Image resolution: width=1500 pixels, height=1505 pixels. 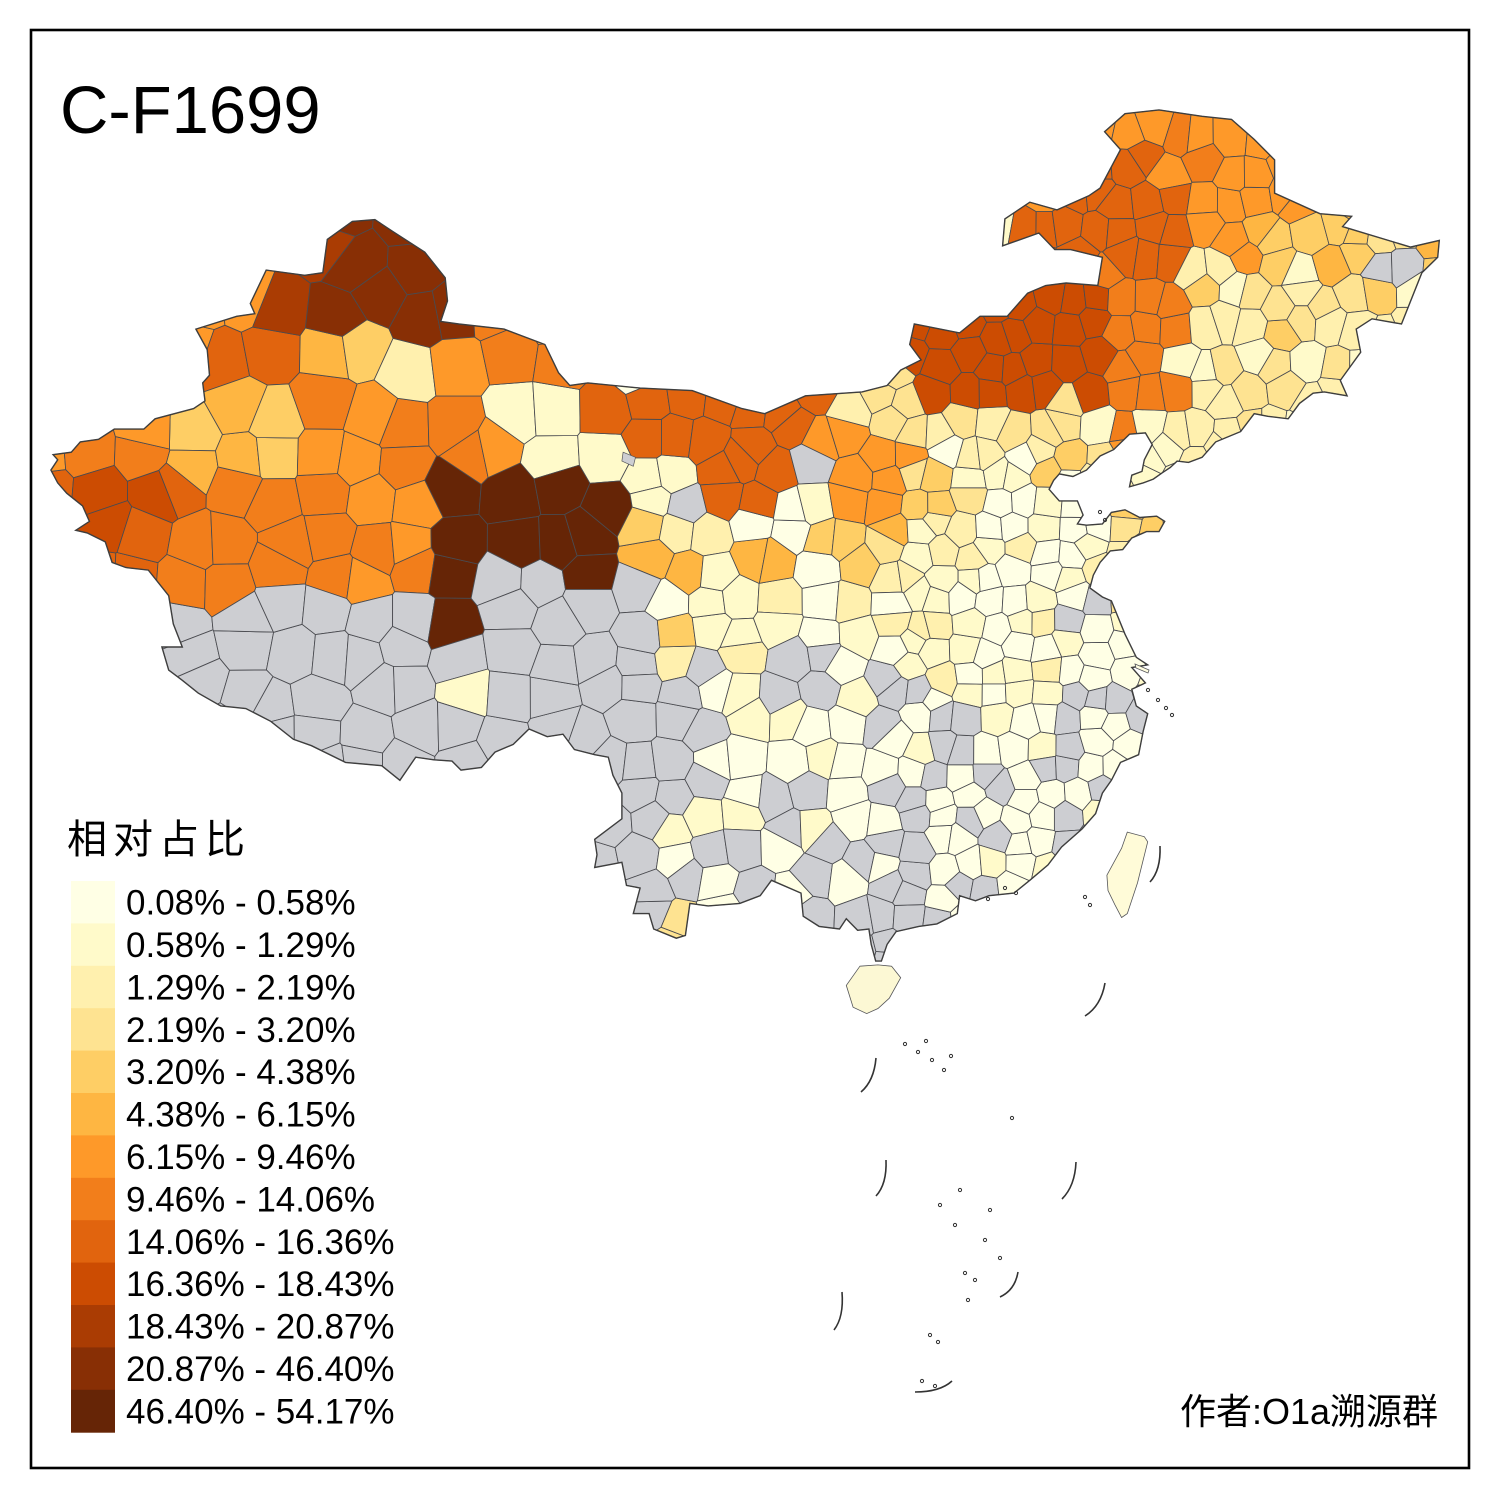 I want to click on svg-text: 3.20% - 4.38%, so click(x=241, y=1072).